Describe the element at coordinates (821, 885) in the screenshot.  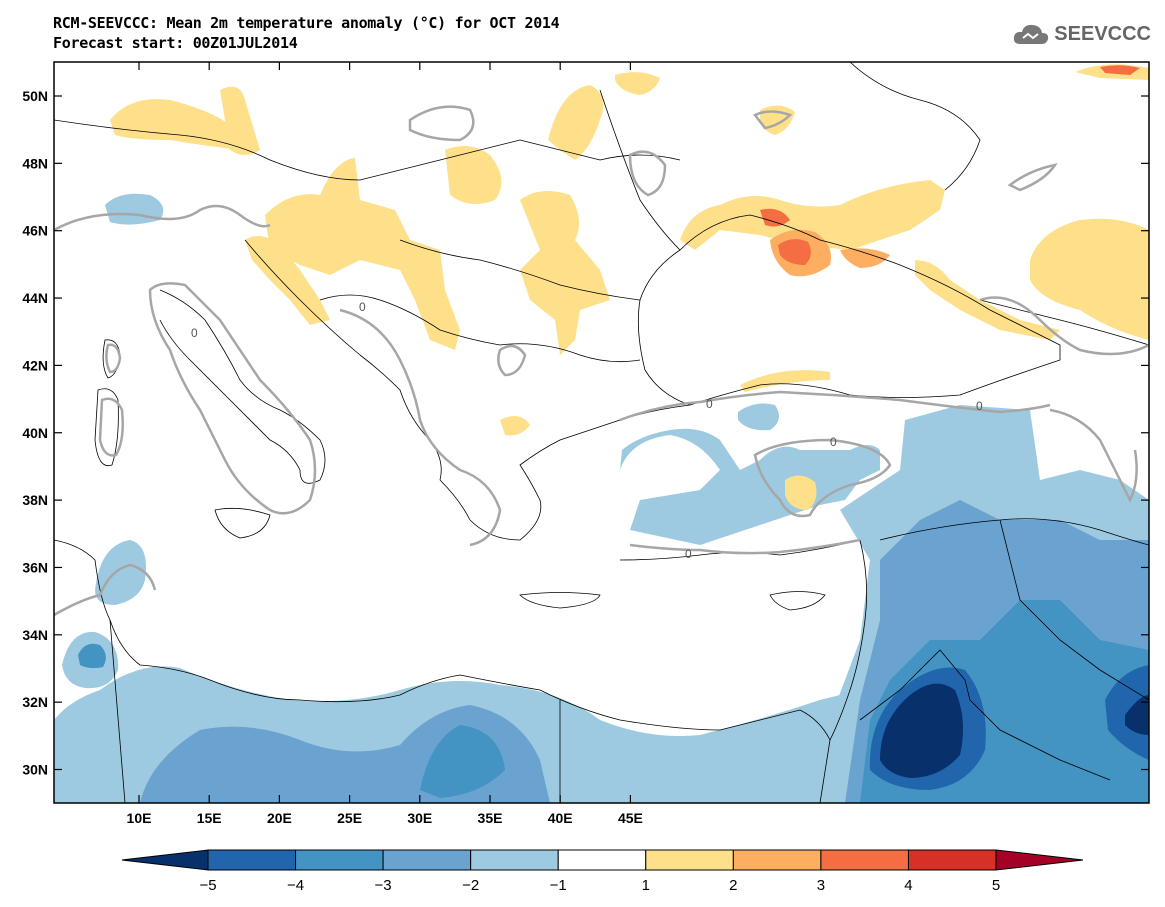
I see `colorbar-label: 3` at that location.